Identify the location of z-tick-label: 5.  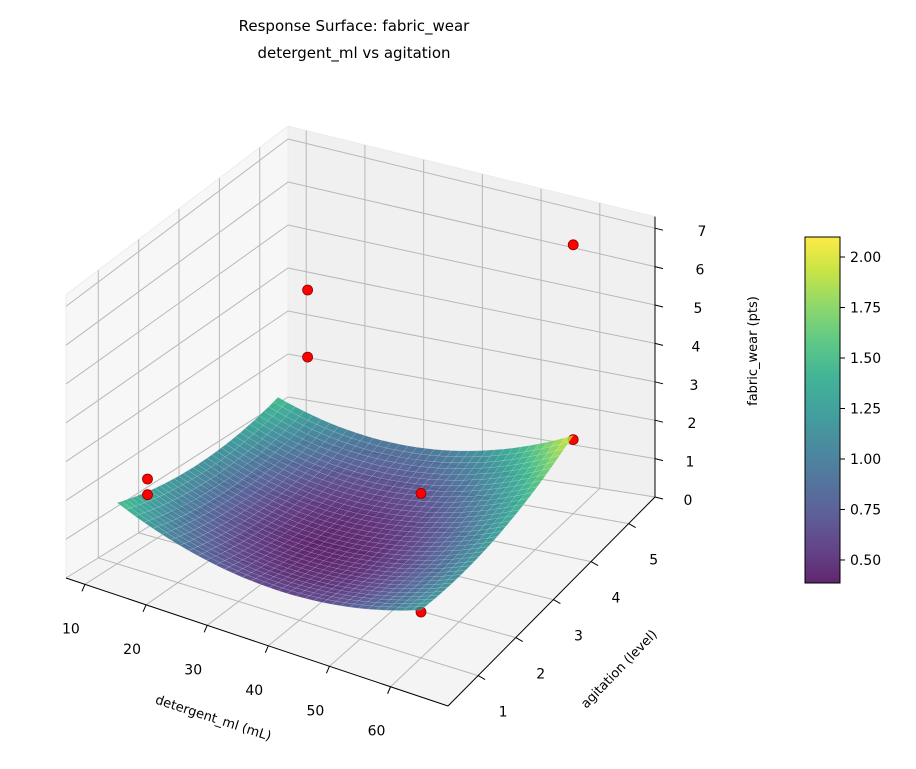
(698, 309).